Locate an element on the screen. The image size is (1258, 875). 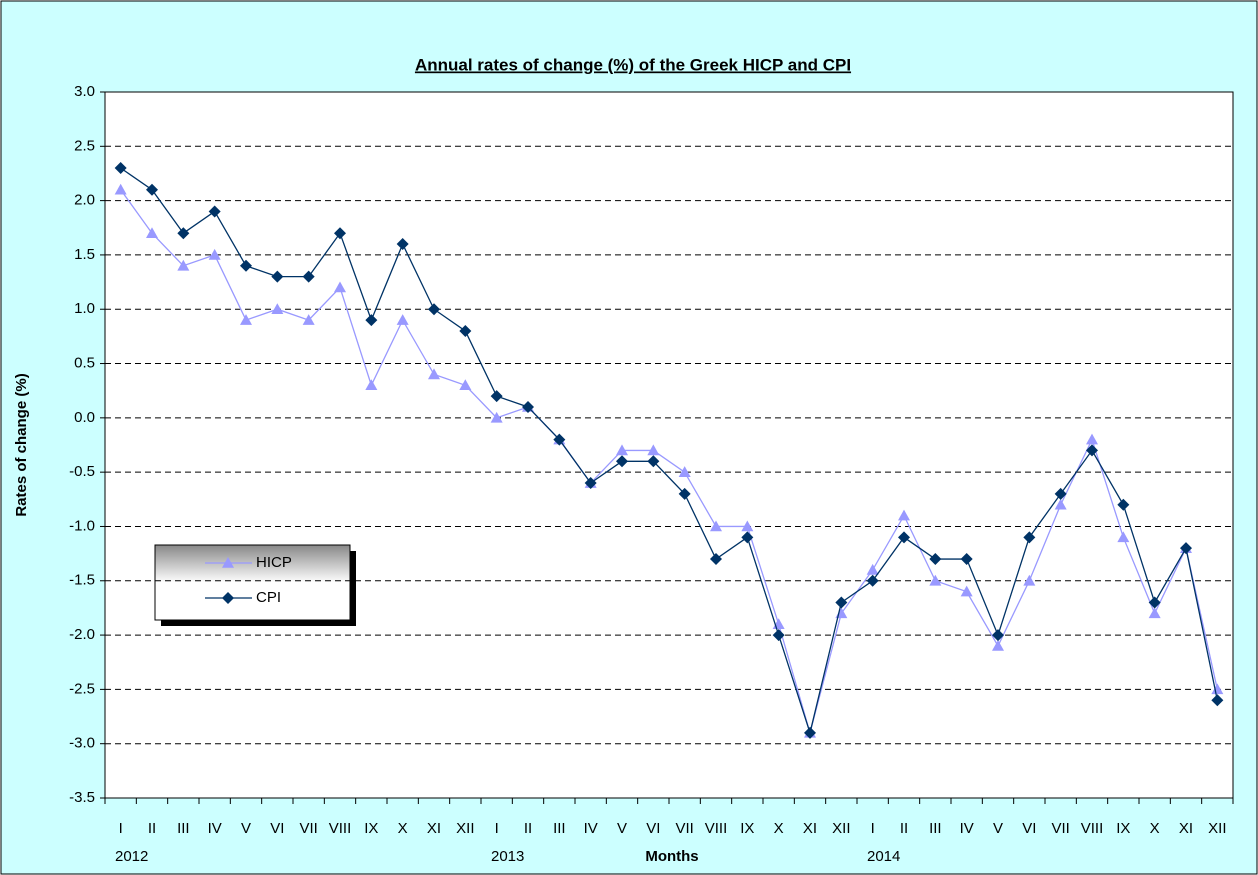
y-tick-label: -1.0 is located at coordinates (82, 525).